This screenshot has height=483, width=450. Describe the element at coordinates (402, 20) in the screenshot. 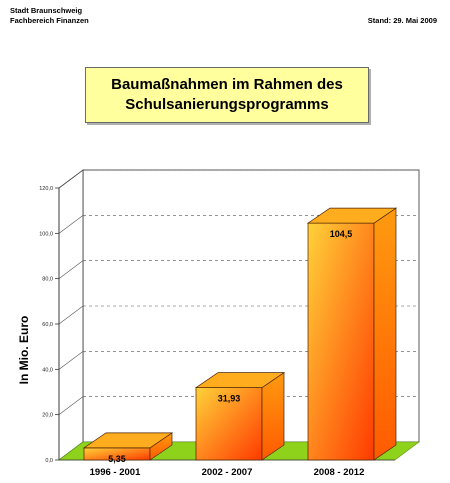

I see `stand-date: Stand: 29. Mai 2009` at that location.